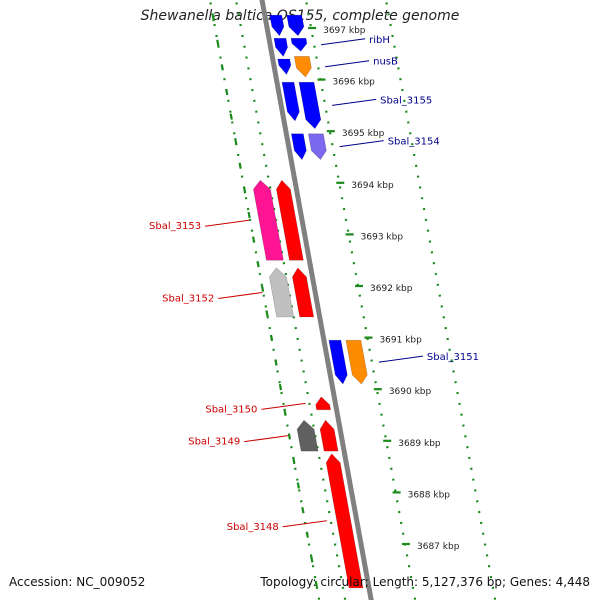 The height and width of the screenshot is (600, 600). I want to click on gene-leader-nusb, so click(347, 64).